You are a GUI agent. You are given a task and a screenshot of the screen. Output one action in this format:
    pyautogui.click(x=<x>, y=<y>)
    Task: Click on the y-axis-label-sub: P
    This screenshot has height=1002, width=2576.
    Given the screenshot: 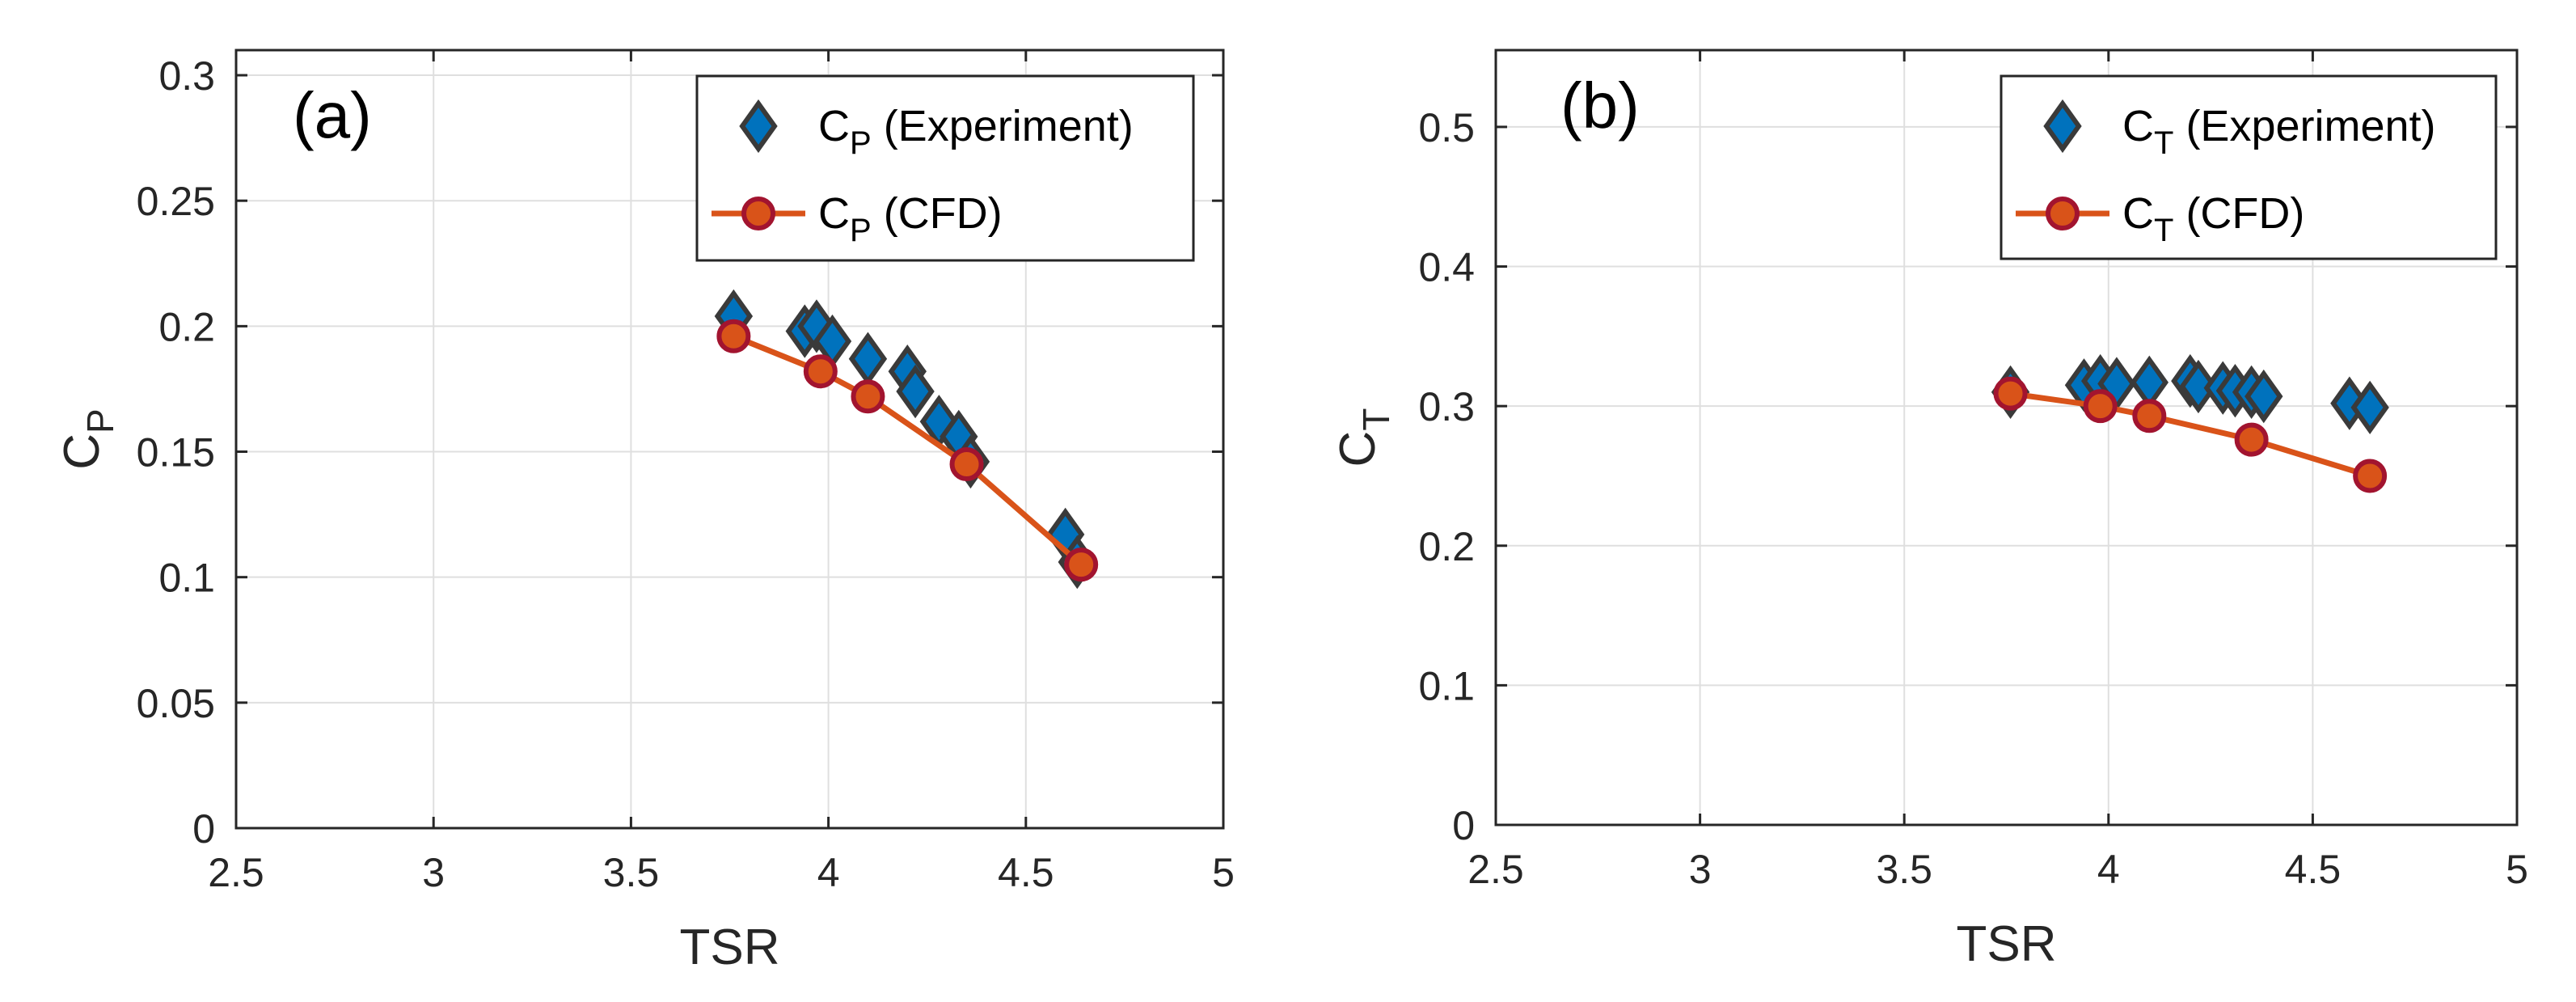 What is the action you would take?
    pyautogui.click(x=100, y=420)
    